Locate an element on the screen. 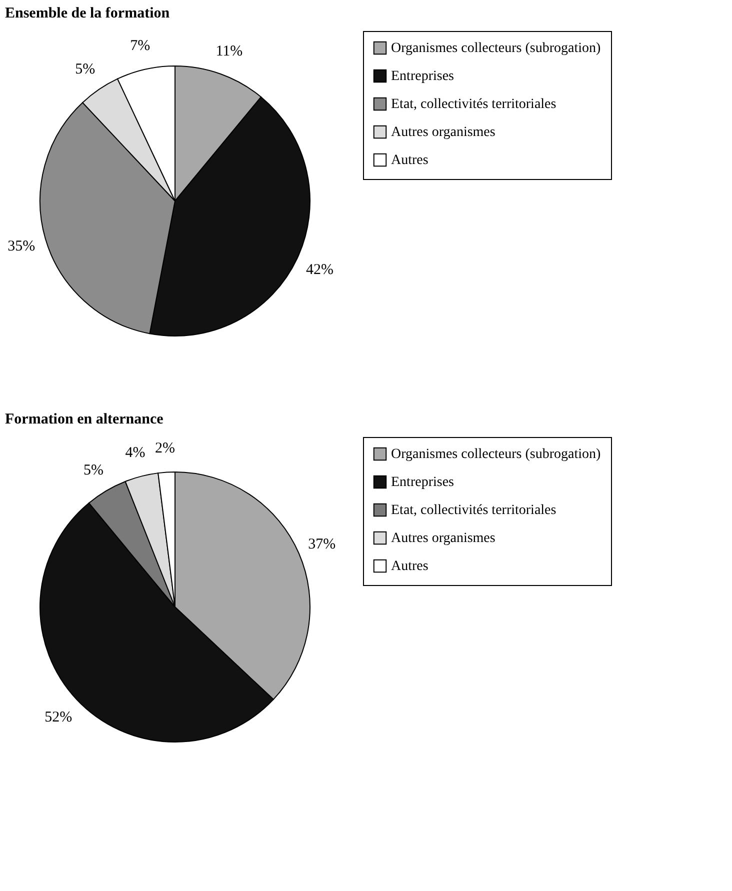 This screenshot has width=732, height=891. data-label: 11% is located at coordinates (229, 51).